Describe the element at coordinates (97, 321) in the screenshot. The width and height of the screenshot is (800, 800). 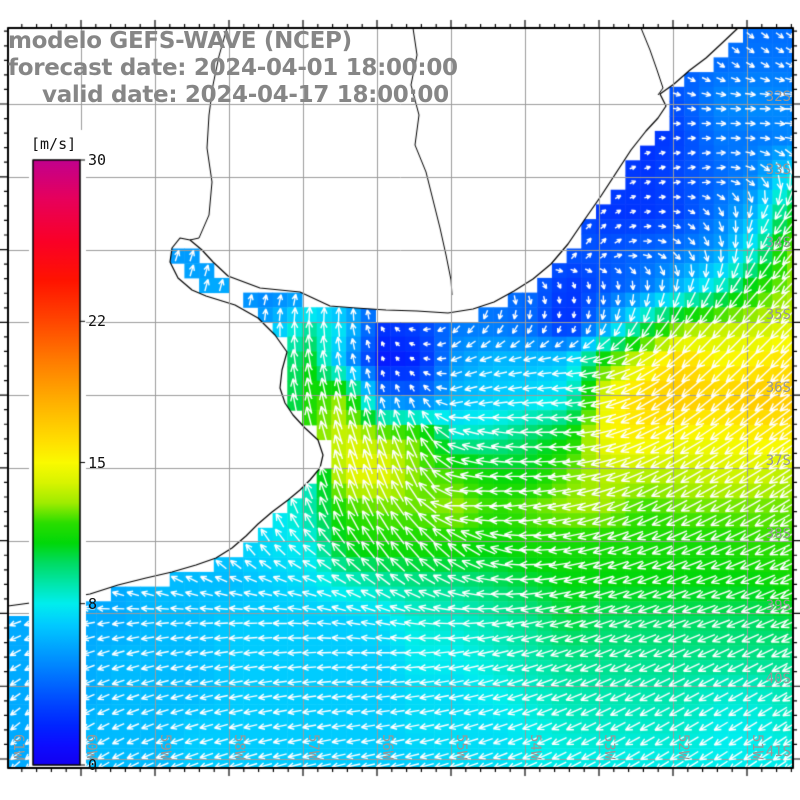
I see `colorbar-tick-label: 22` at that location.